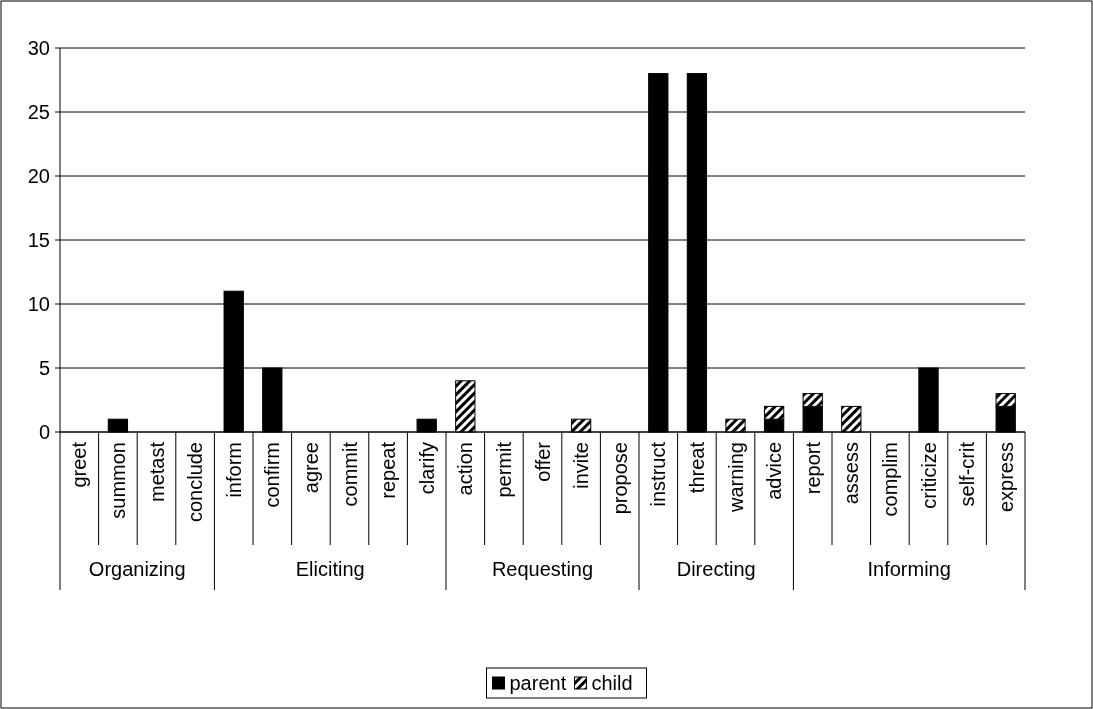 The image size is (1093, 709). I want to click on x-tick-label: commit, so click(349, 474).